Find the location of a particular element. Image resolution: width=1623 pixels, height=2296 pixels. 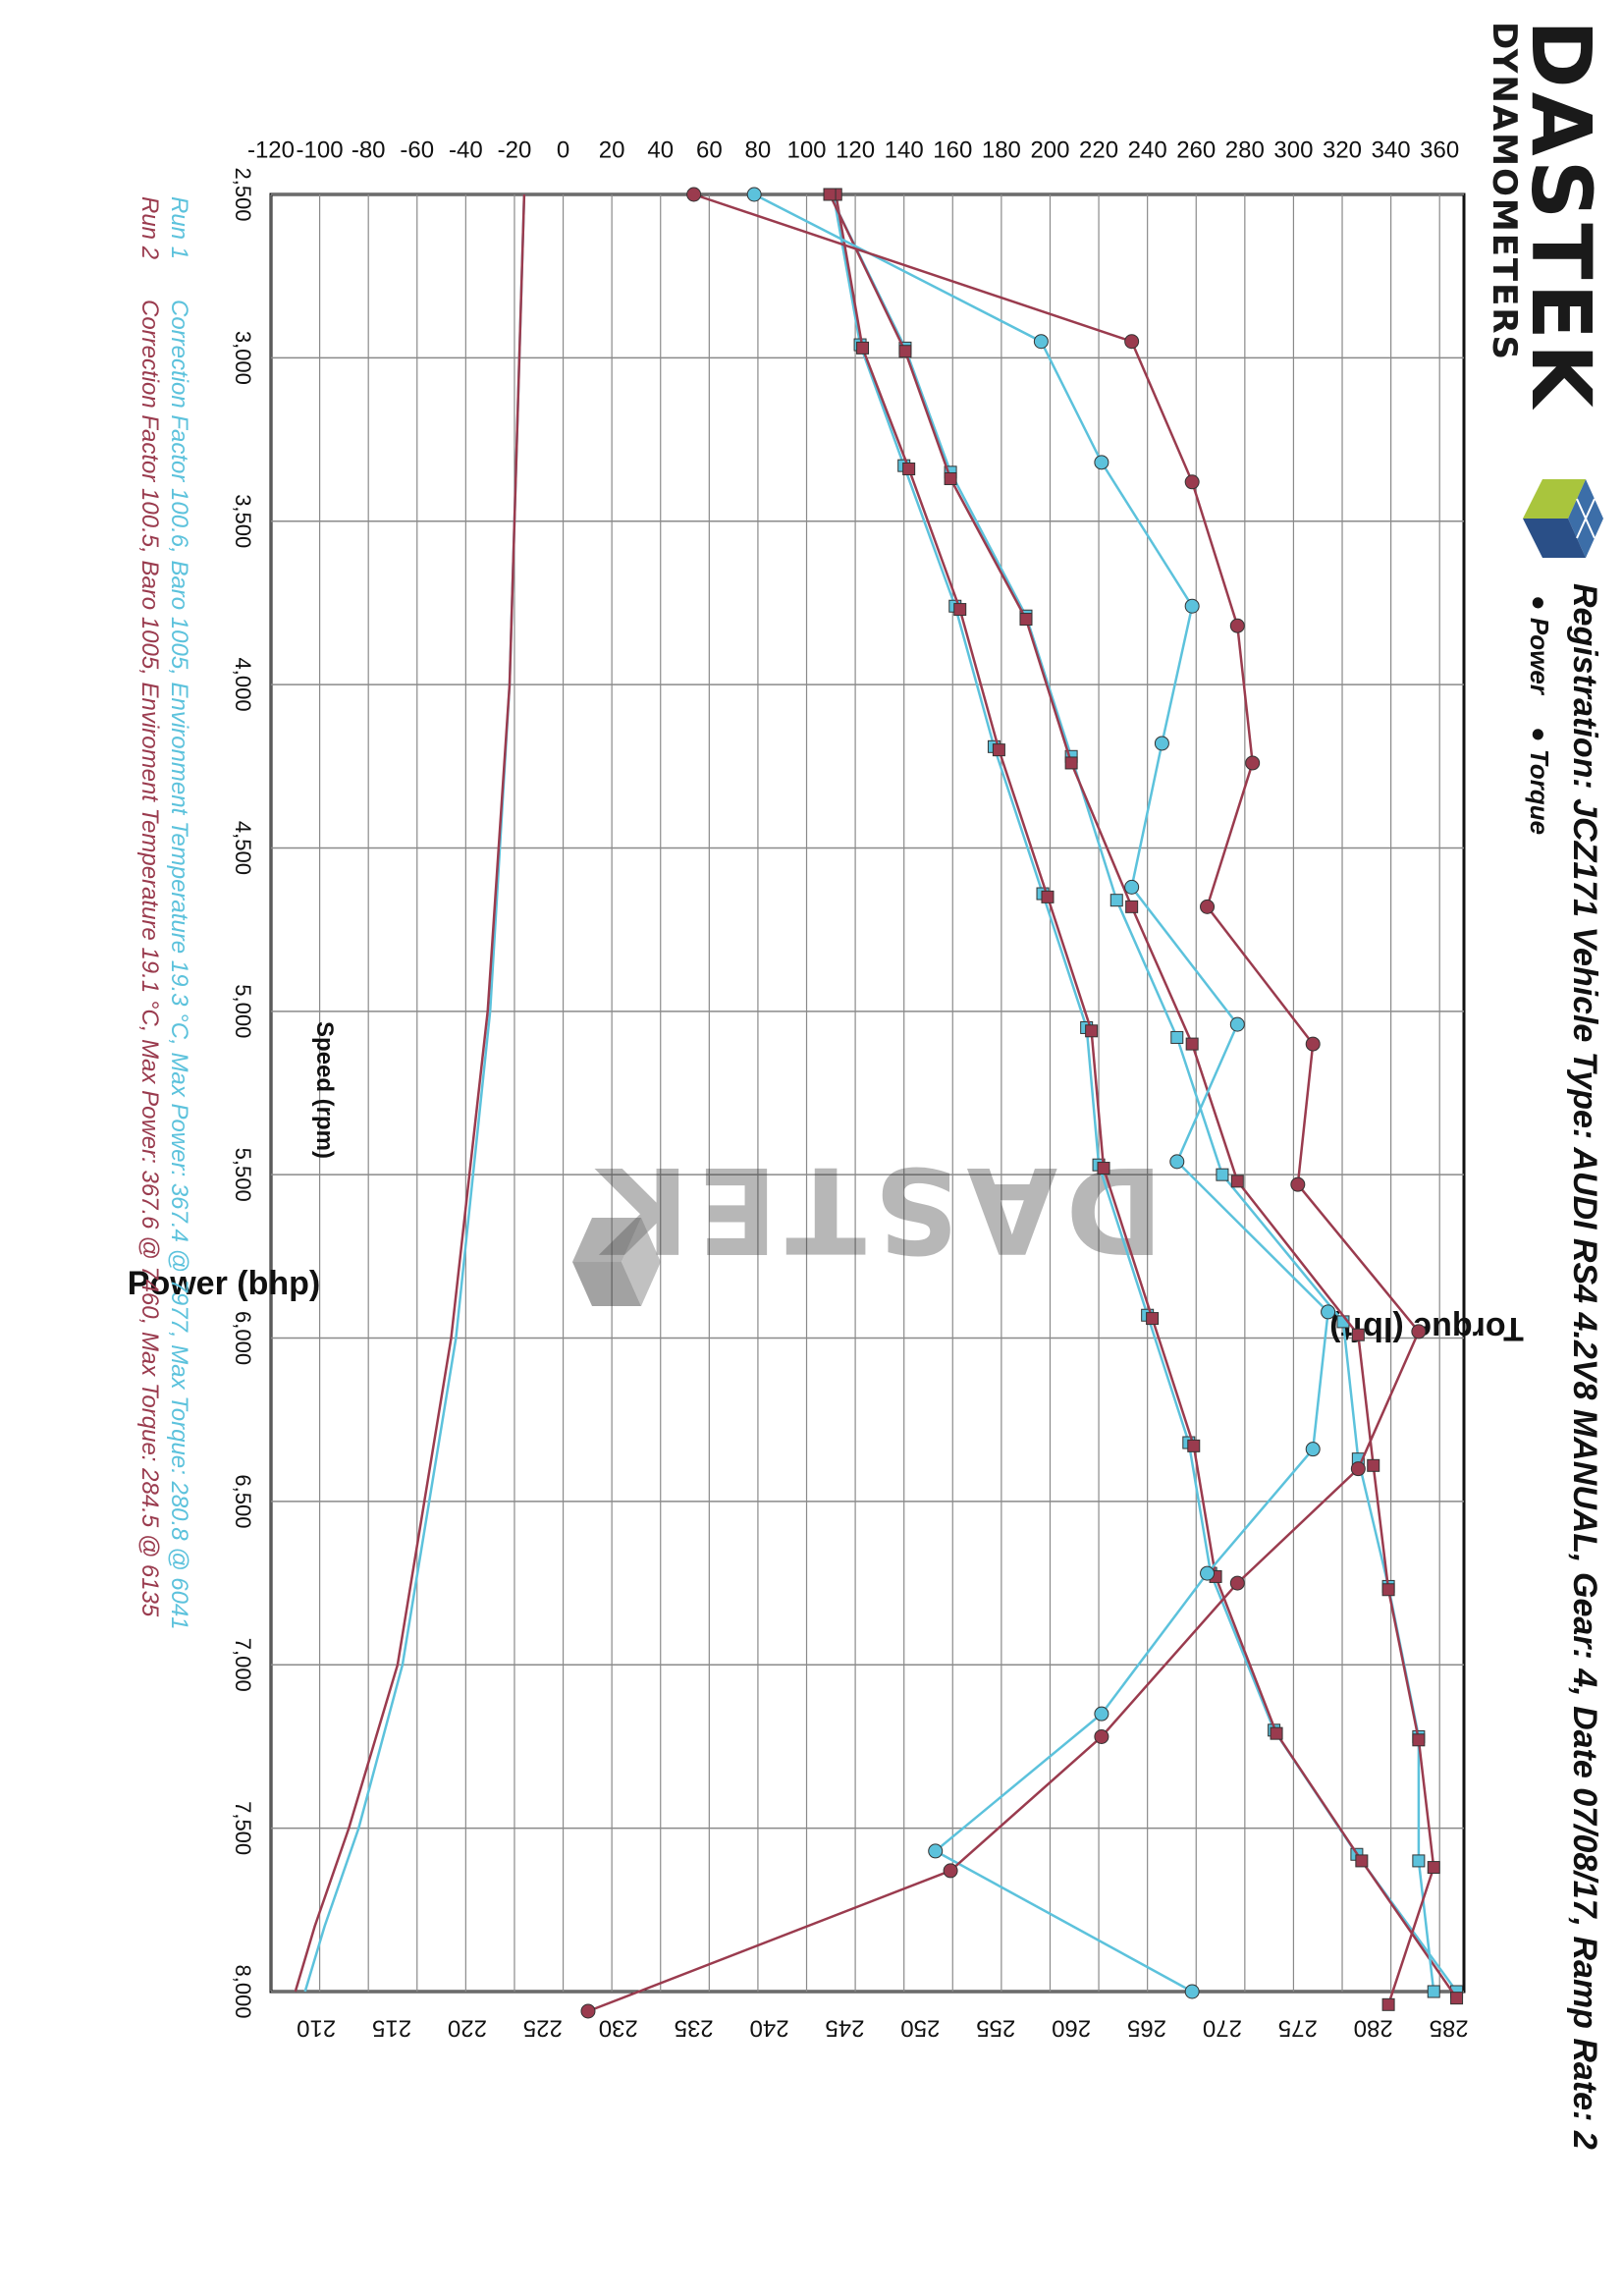

speed-tick-label: 4,000 is located at coordinates (243, 685).